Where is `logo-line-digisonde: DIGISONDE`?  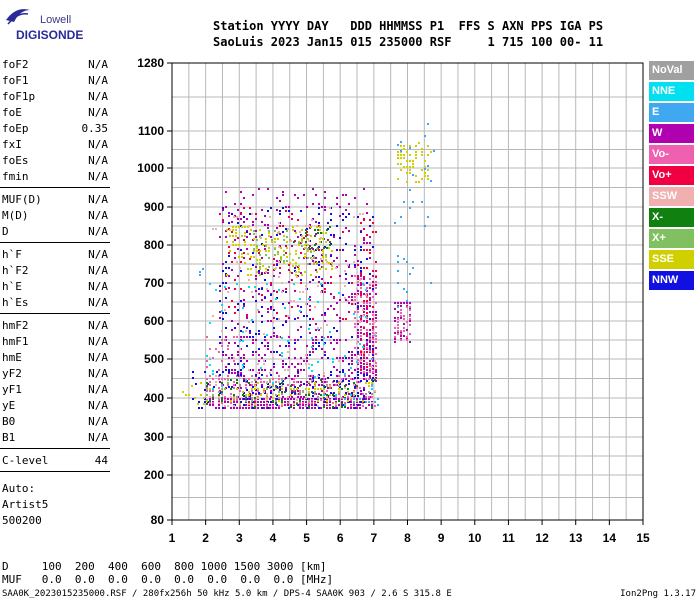
logo-line-digisonde: DIGISONDE is located at coordinates (50, 35).